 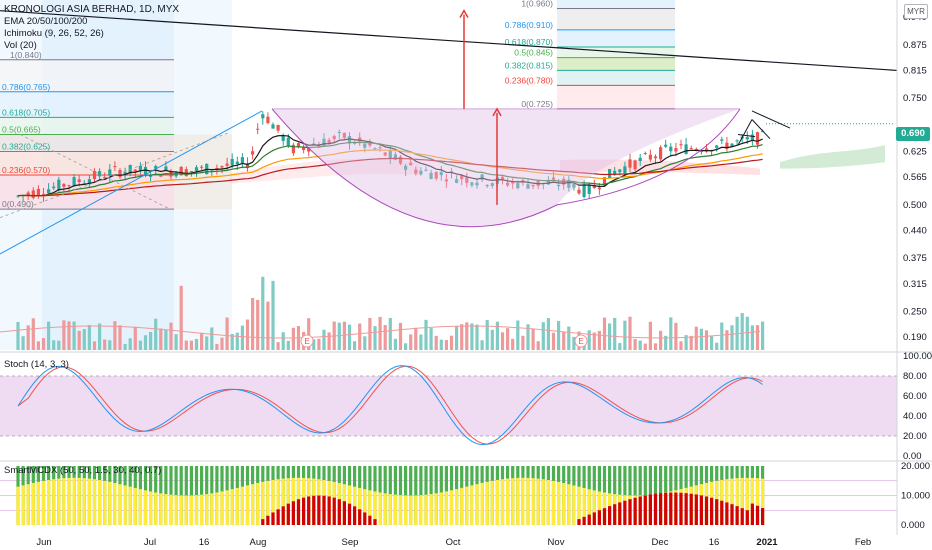 I want to click on smartmcdx-legend: SmartMCDX (50, 50, 1.5, 30, 40, 0.7), so click(x=83, y=470).